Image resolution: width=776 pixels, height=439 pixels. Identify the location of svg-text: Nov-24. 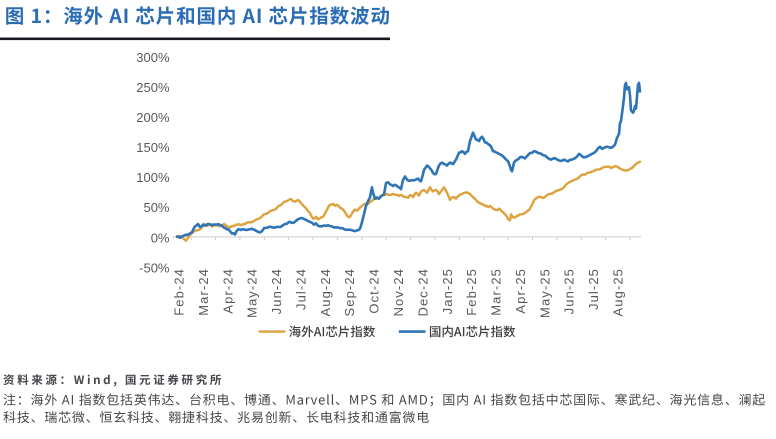
(398, 292).